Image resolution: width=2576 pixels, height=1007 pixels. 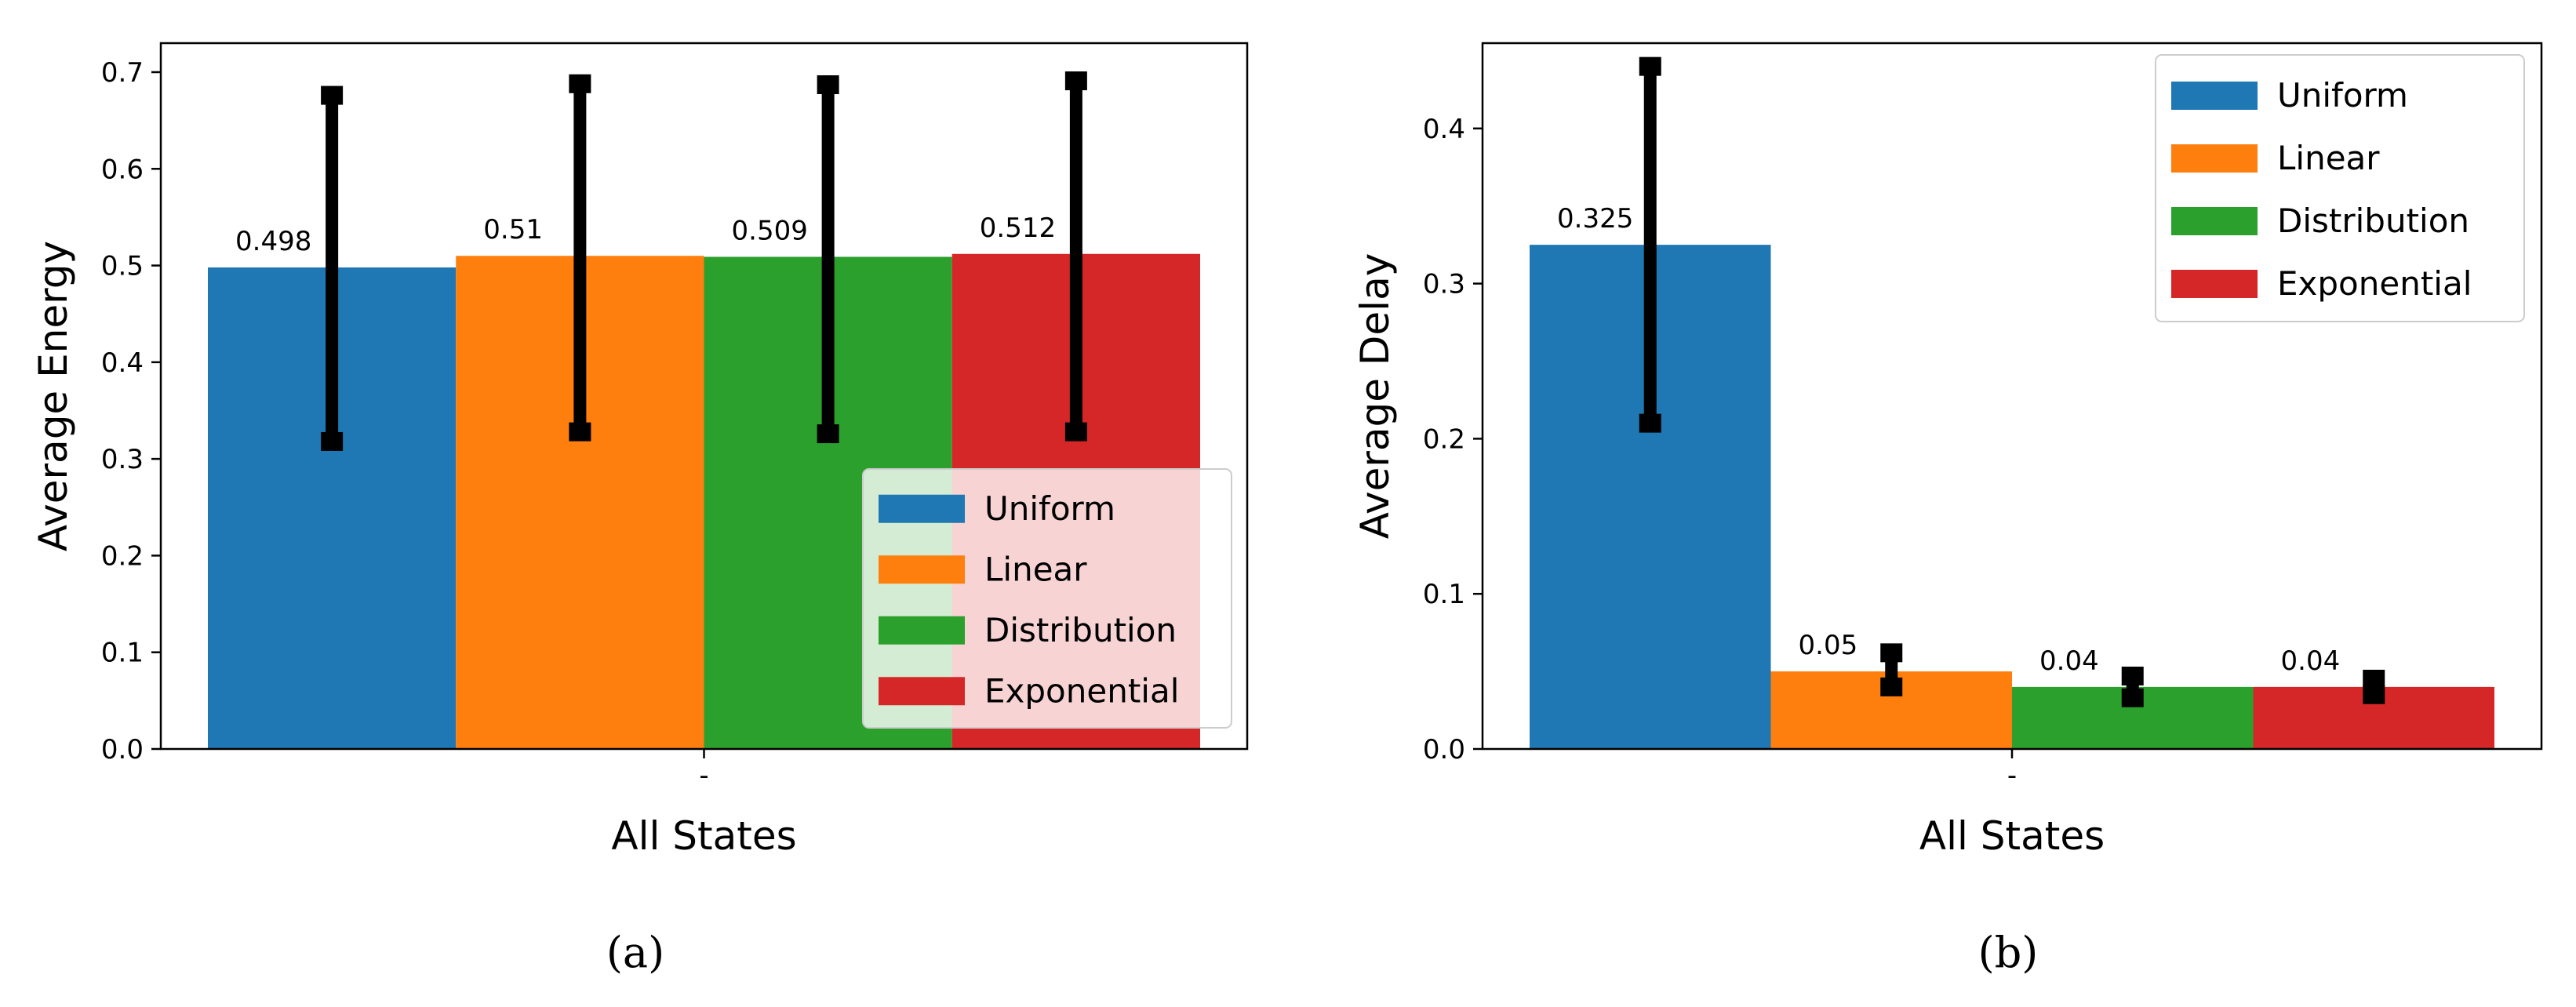 What do you see at coordinates (2008, 952) in the screenshot?
I see `panel-caption: (b)` at bounding box center [2008, 952].